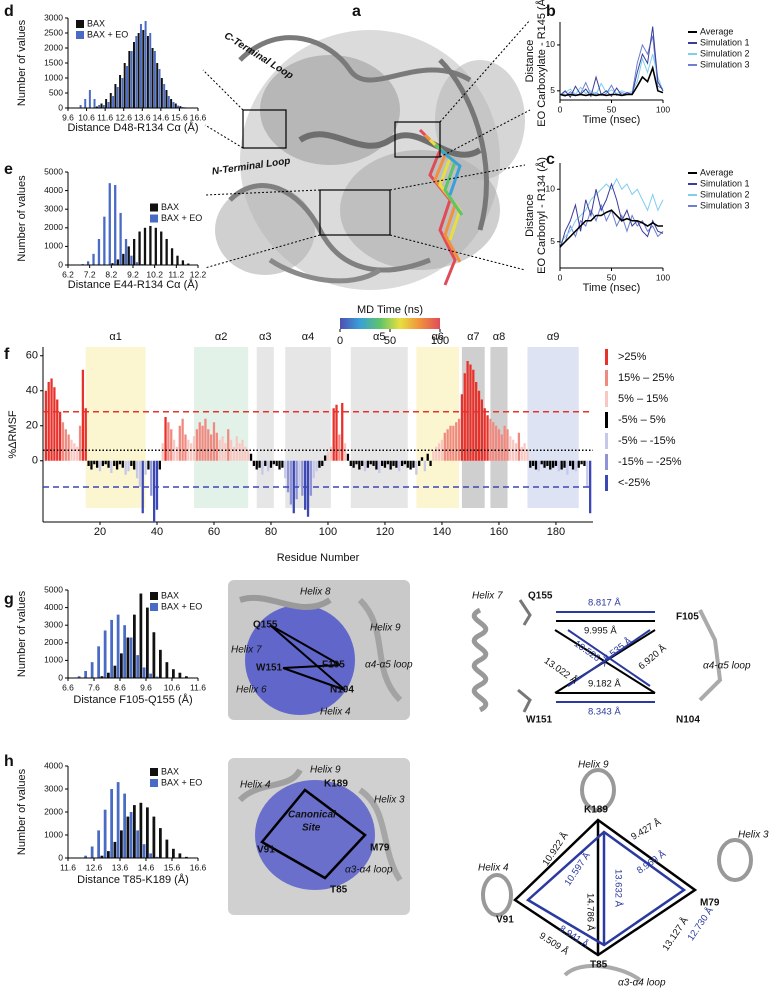 This screenshot has height=995, width=769. What do you see at coordinates (32, 426) in the screenshot?
I see `y-tick-label: 20` at bounding box center [32, 426].